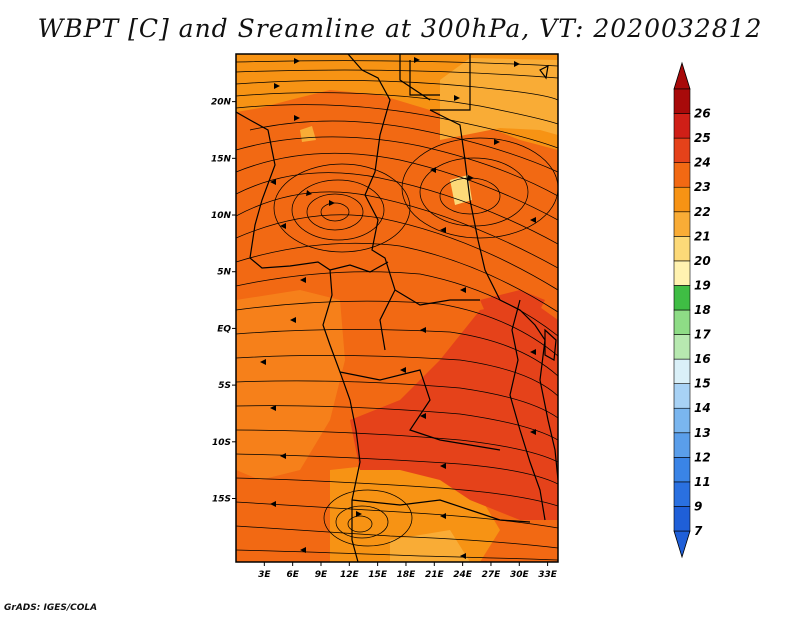 This screenshot has height=618, width=800. Describe the element at coordinates (682, 75) in the screenshot. I see `colorbar-max-arrow` at that location.